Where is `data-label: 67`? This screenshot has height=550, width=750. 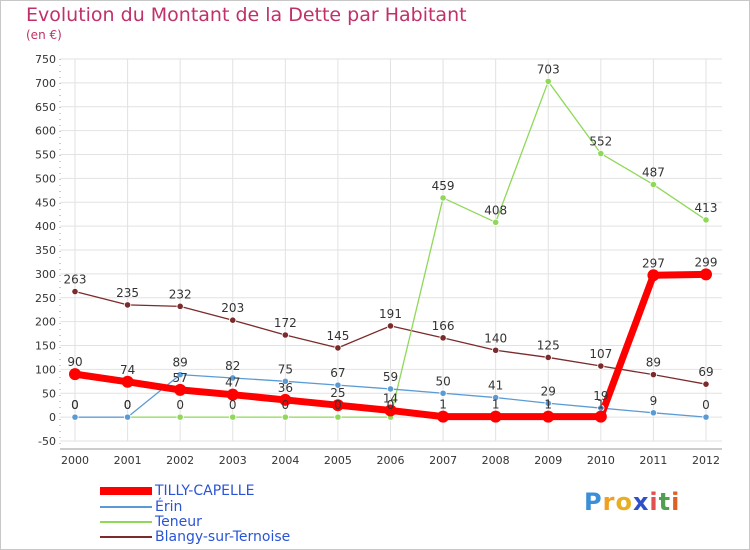
data-label: 67 is located at coordinates (337, 373).